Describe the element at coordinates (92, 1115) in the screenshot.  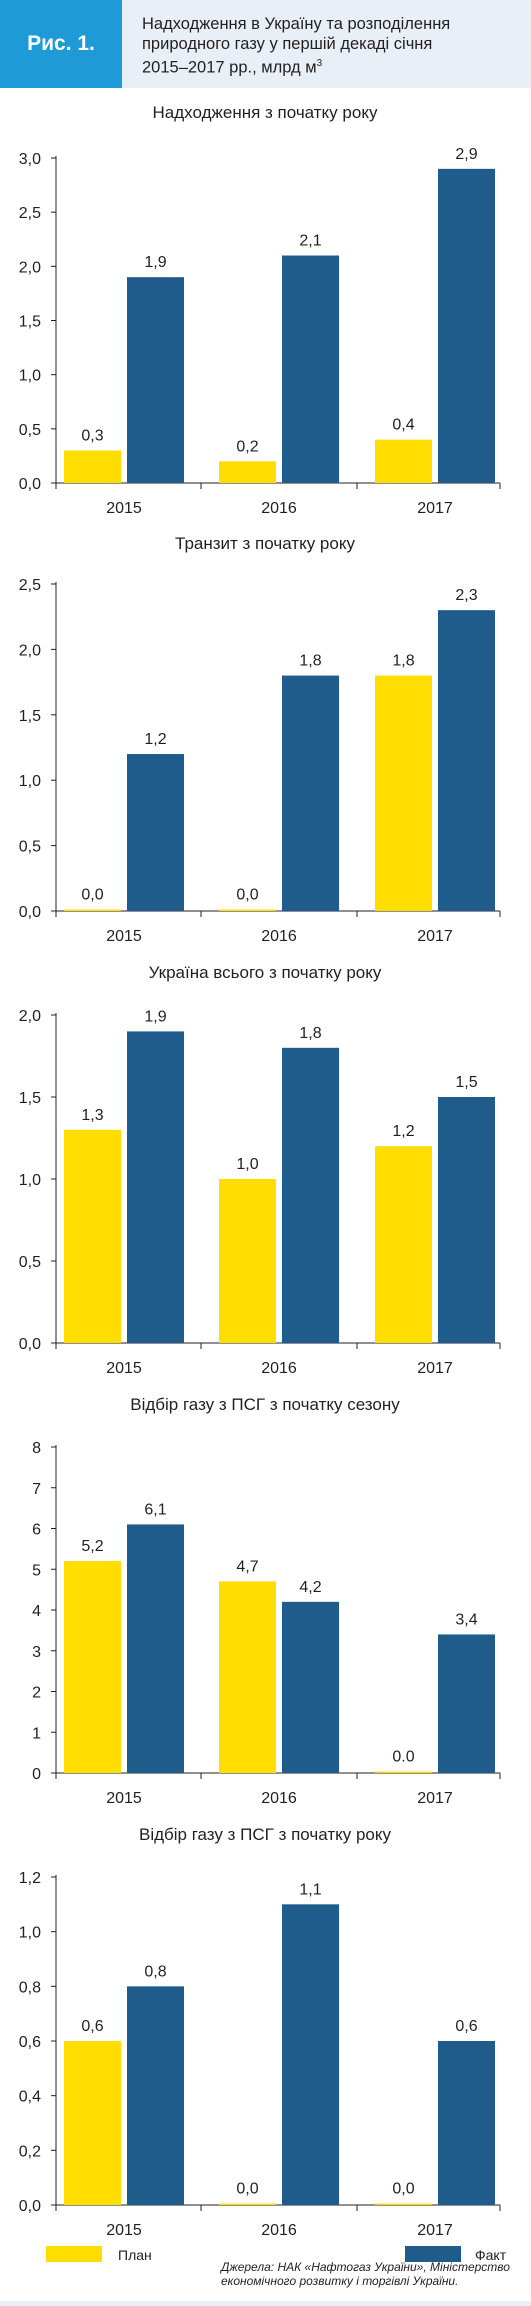
I see `data-label: 1,3` at that location.